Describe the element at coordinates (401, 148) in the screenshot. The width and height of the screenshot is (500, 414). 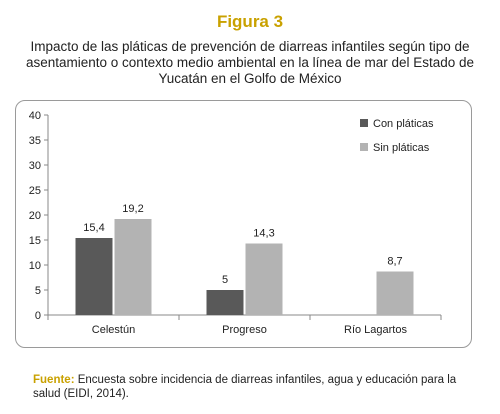
I see `legend-label: Sin pláticas` at that location.